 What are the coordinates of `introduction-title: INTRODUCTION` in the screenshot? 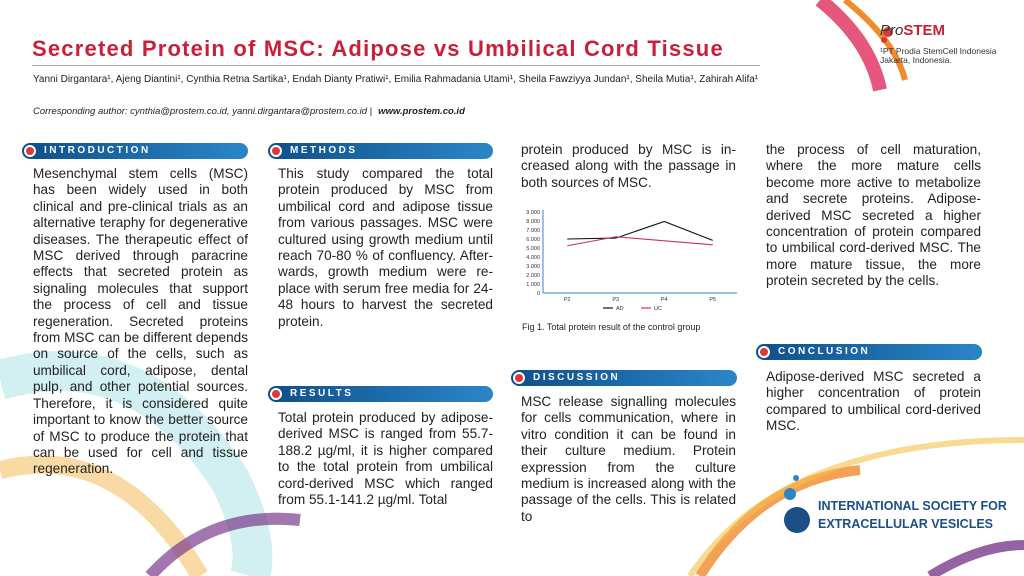 It's located at (97, 150).